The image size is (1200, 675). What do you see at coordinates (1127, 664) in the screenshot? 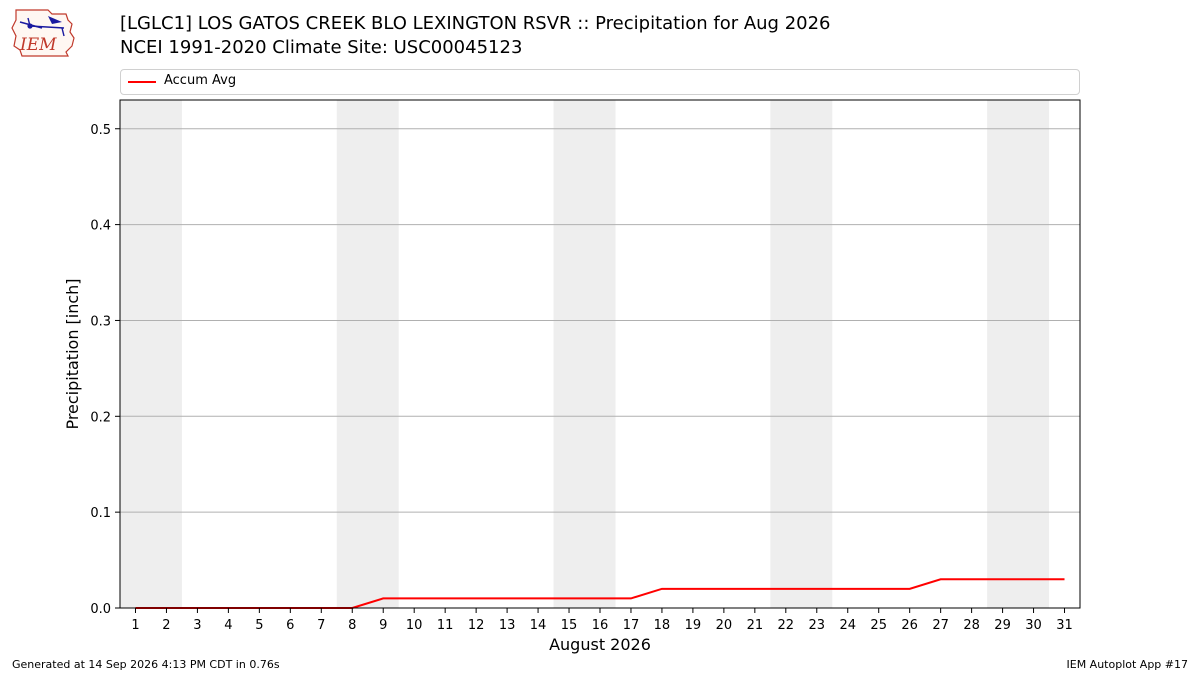
I see `app-credit: IEM Autoplot App #17` at bounding box center [1127, 664].